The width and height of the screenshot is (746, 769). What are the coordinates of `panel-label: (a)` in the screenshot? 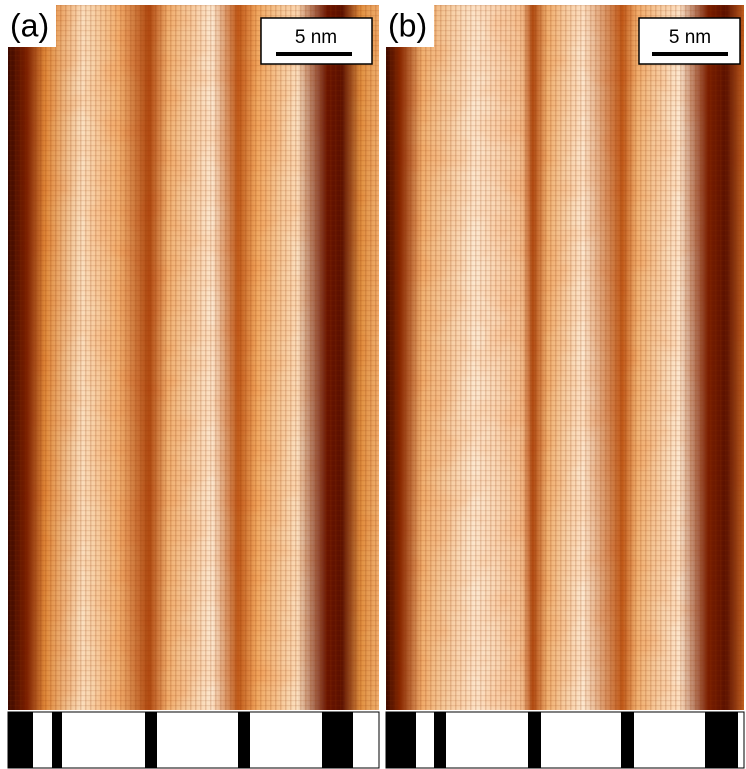 It's located at (29, 25).